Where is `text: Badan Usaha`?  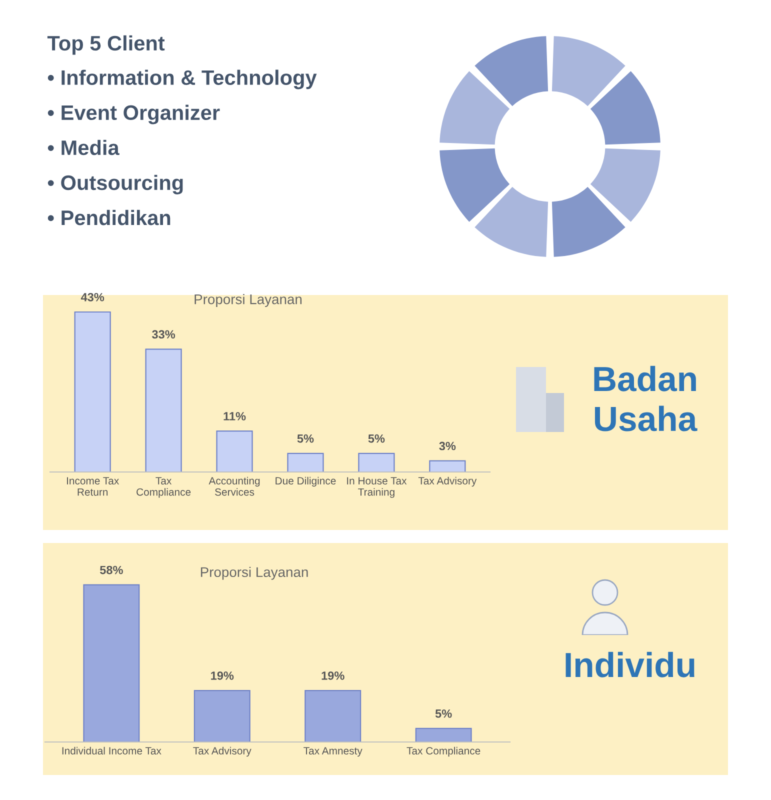
text: Badan Usaha is located at coordinates (646, 399).